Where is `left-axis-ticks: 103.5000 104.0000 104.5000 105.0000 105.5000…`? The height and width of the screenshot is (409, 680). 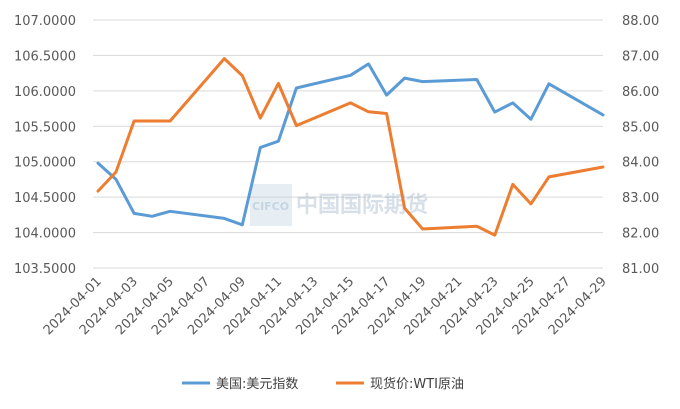 left-axis-ticks: 103.5000 104.0000 104.5000 105.0000 105.5000… is located at coordinates (45, 145).